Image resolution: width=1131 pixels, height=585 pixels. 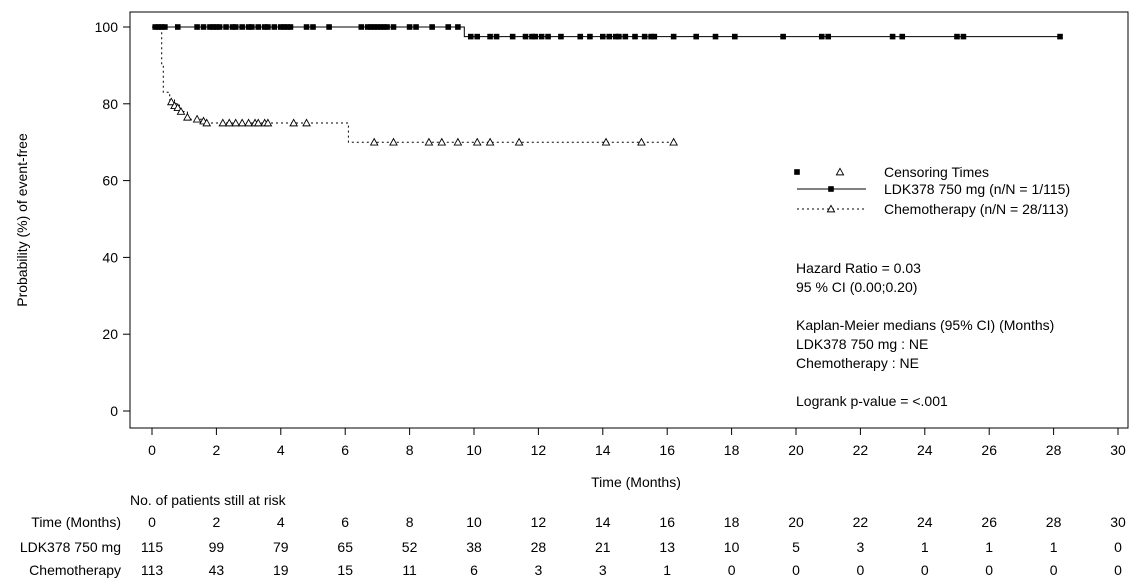 What do you see at coordinates (409, 570) in the screenshot?
I see `risk-table-value: 11` at bounding box center [409, 570].